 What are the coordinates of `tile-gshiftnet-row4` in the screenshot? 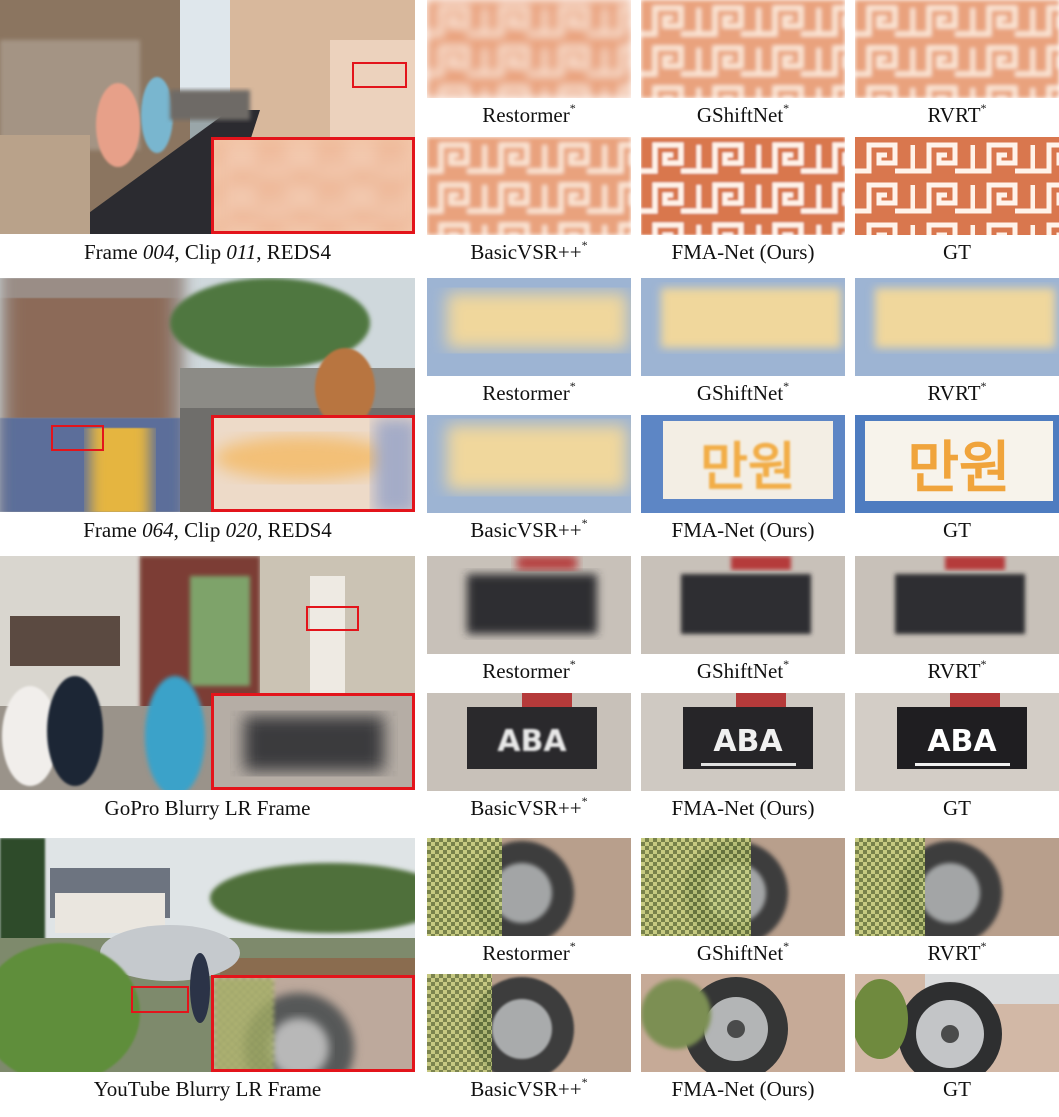 It's located at (743, 887).